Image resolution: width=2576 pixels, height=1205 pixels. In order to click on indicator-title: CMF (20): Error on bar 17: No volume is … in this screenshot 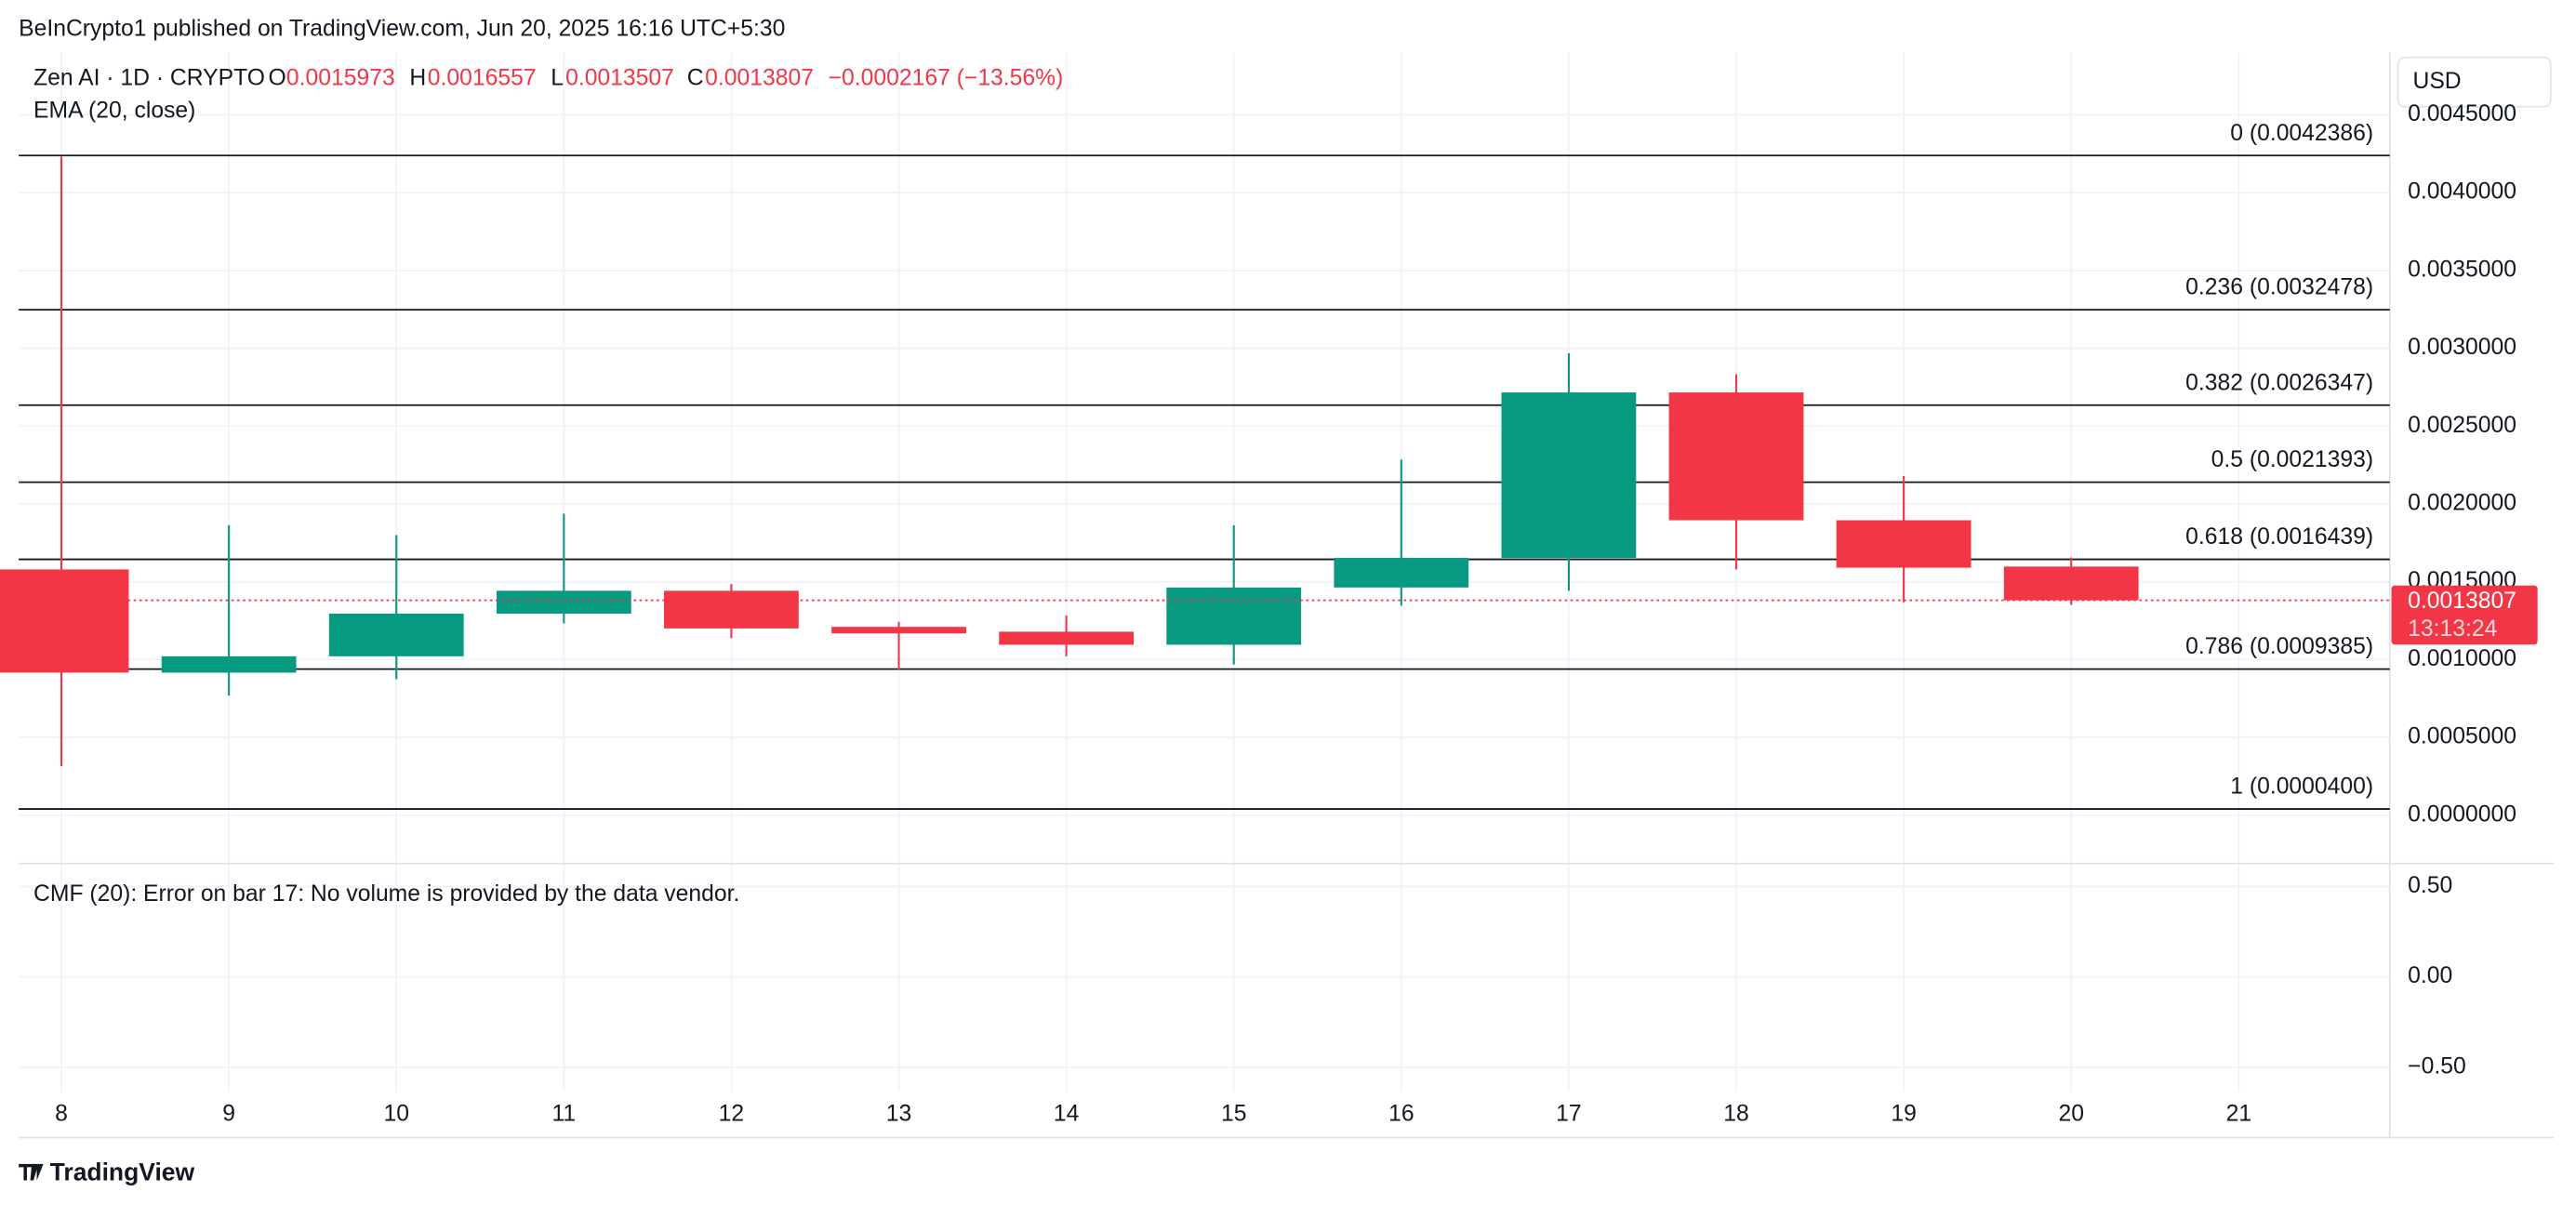, I will do `click(386, 894)`.